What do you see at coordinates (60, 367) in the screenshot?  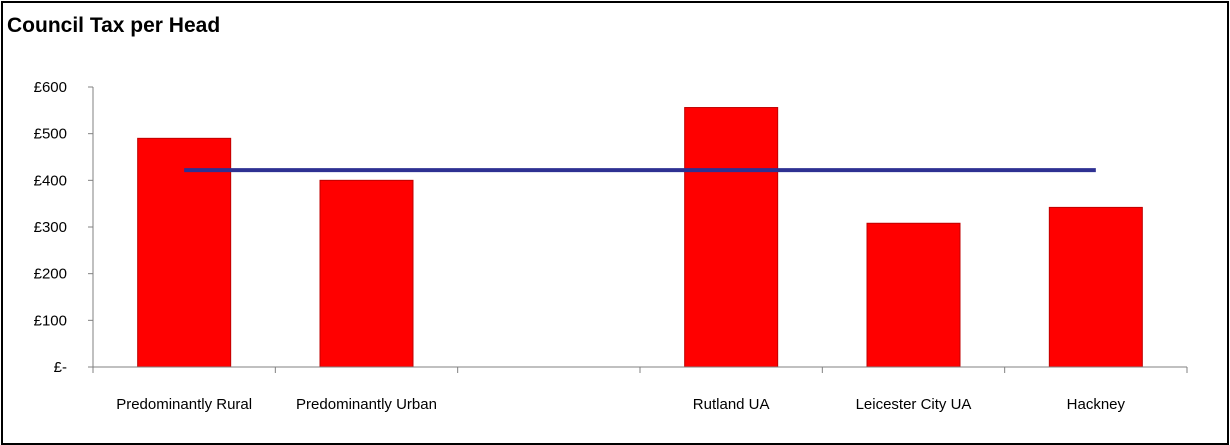 I see `y-tick-label: £-` at bounding box center [60, 367].